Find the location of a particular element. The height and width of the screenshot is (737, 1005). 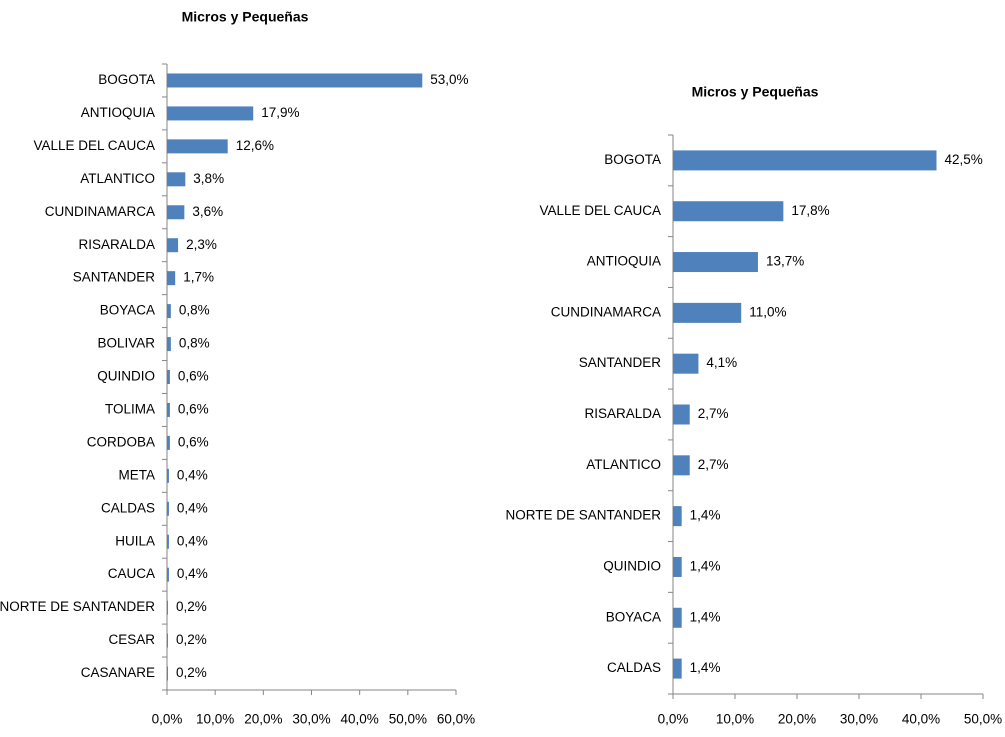

x-tick-label: 60,0% is located at coordinates (456, 719).